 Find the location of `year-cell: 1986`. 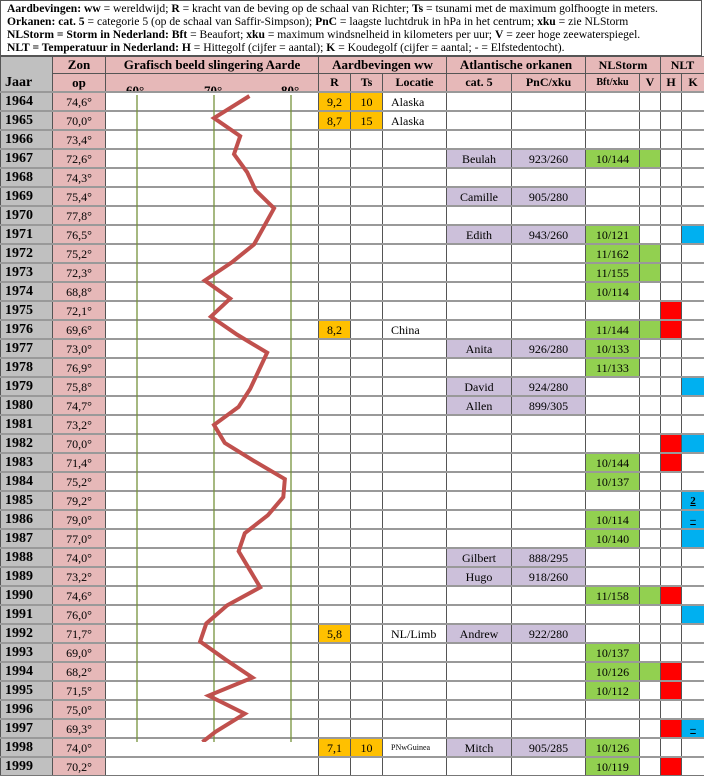

year-cell: 1986 is located at coordinates (27, 519).